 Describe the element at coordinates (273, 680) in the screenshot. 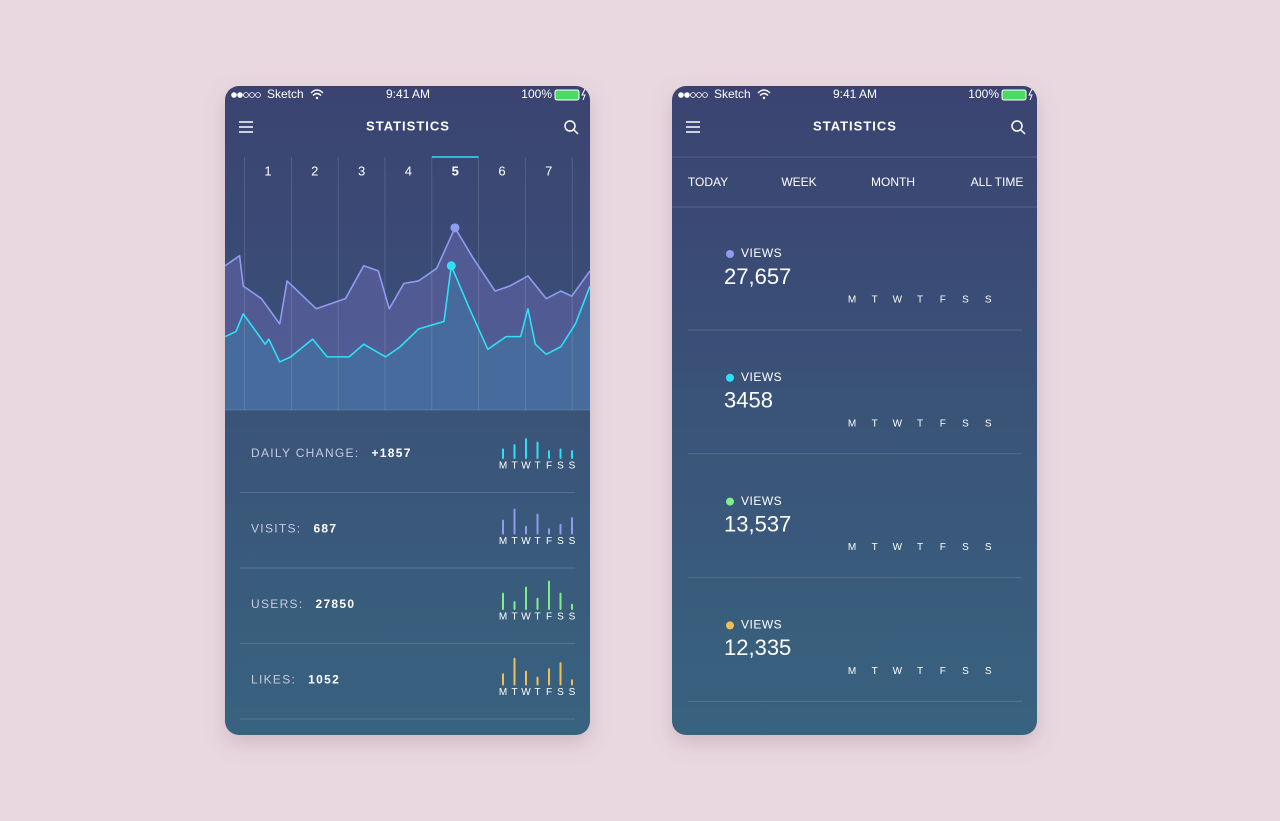

I see `stat-label: LIKES:` at that location.